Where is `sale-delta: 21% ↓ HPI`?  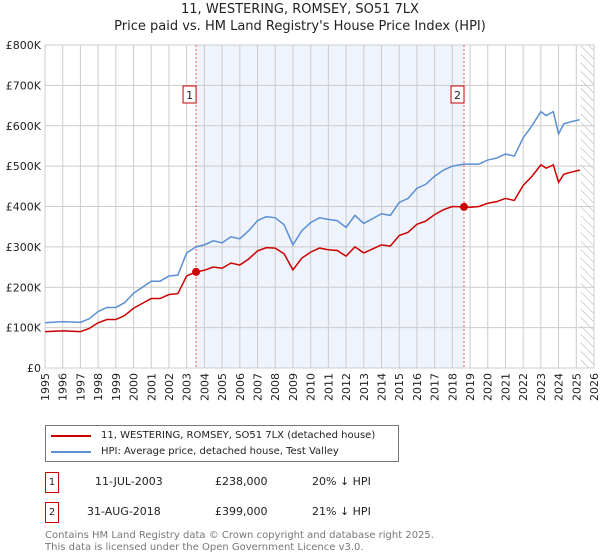 sale-delta: 21% ↓ HPI is located at coordinates (341, 511).